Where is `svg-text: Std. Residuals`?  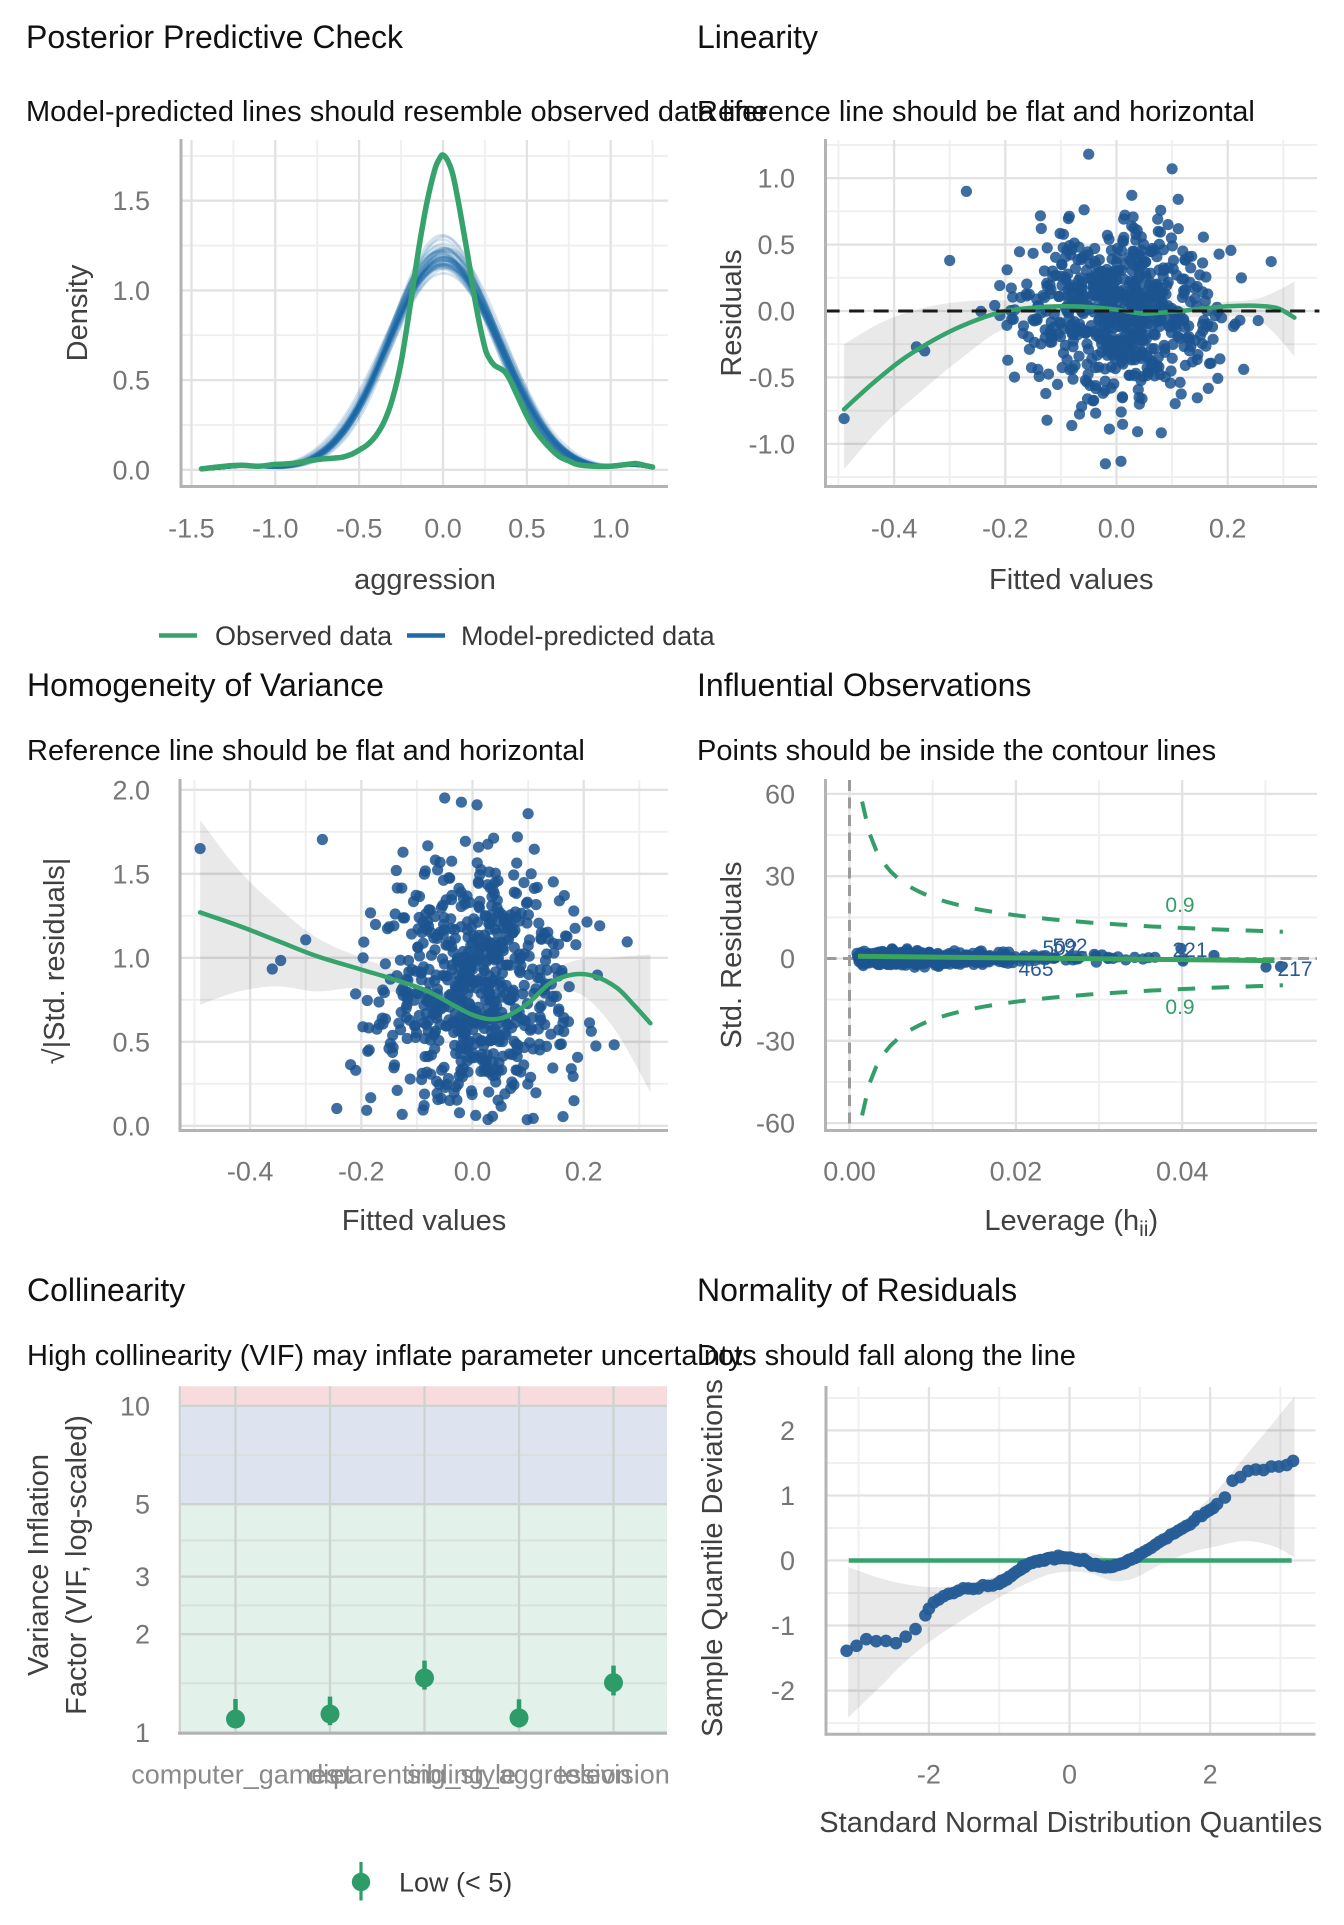
svg-text: Std. Residuals is located at coordinates (732, 955).